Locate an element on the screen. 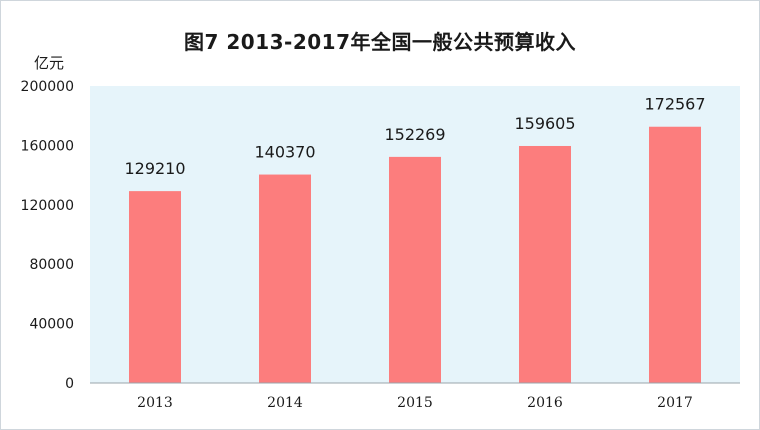 The width and height of the screenshot is (760, 430). bar-2017 is located at coordinates (675, 254).